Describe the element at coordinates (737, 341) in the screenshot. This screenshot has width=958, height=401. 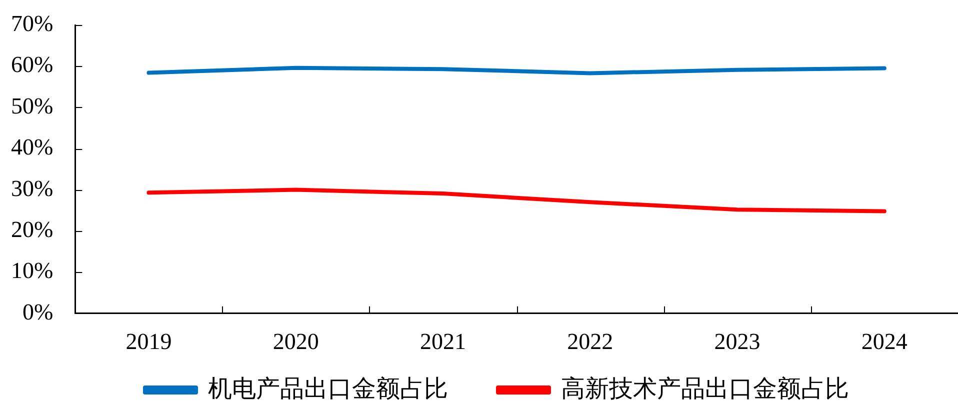
I see `x-tick-label: 2023` at that location.